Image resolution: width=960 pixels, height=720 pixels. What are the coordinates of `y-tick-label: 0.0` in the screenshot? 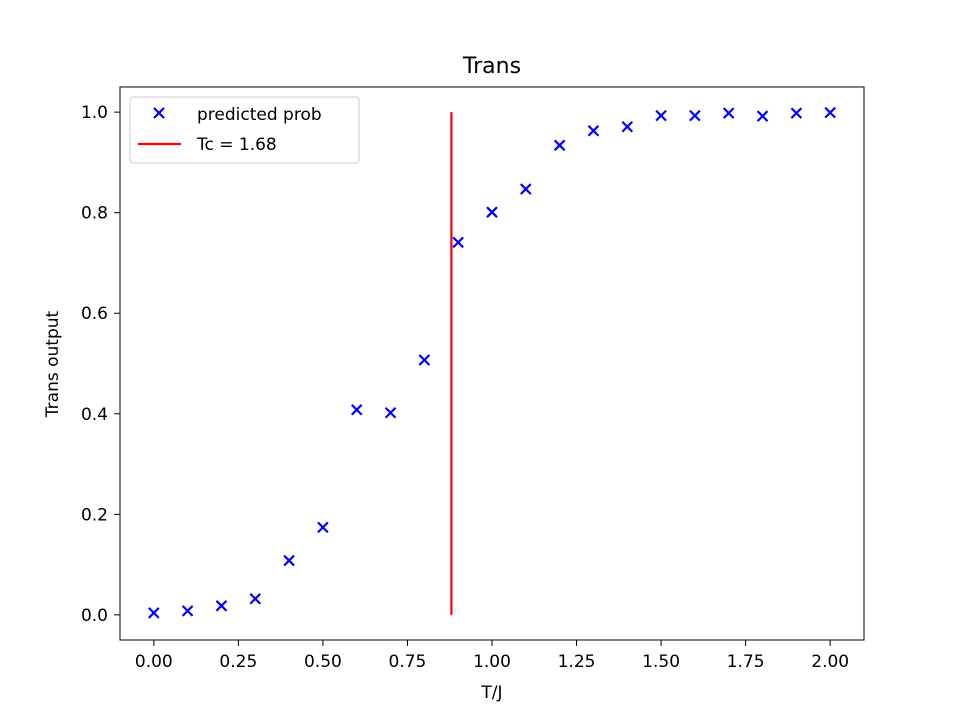 It's located at (94, 616).